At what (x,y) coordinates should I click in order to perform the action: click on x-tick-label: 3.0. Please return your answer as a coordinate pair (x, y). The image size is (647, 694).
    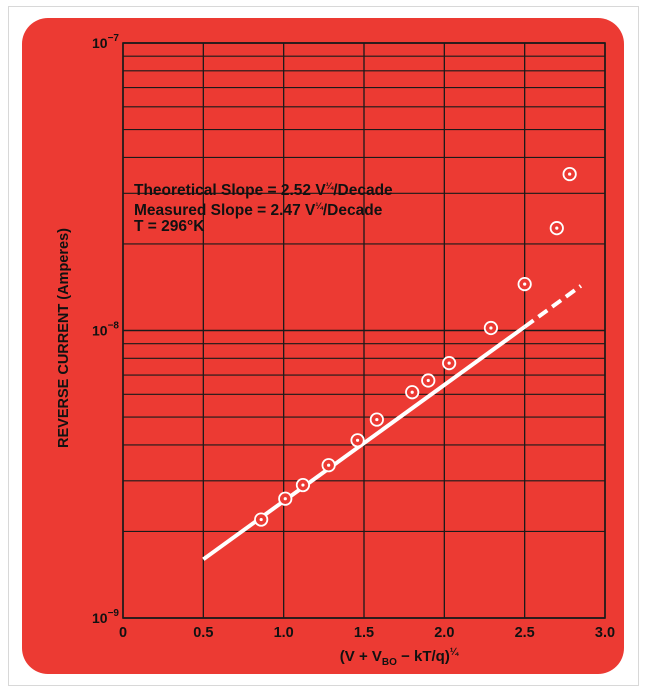
    Looking at the image, I should click on (605, 633).